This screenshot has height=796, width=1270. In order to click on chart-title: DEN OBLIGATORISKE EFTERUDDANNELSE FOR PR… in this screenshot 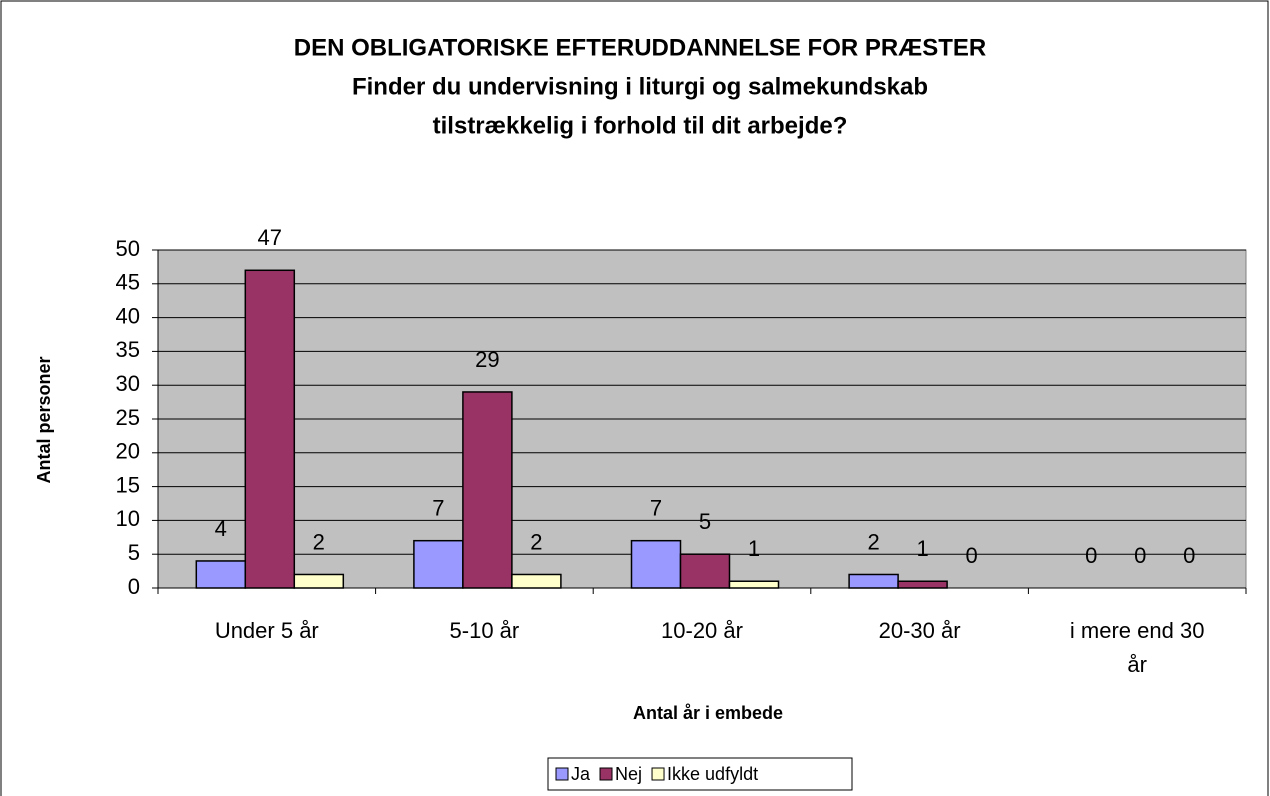, I will do `click(640, 47)`.